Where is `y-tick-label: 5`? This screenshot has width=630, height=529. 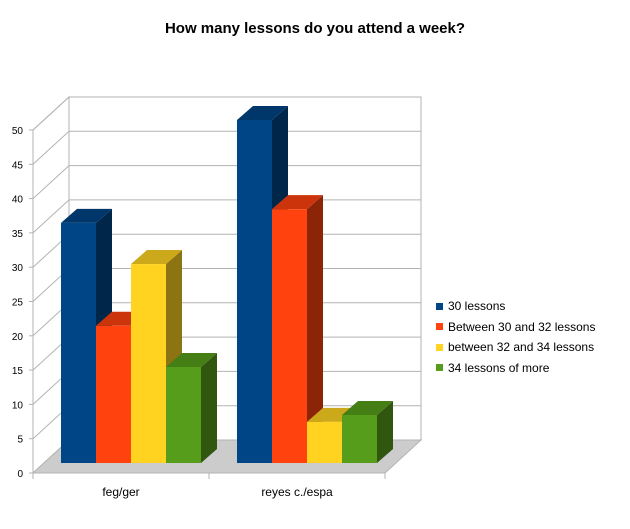 y-tick-label: 5 is located at coordinates (20, 440).